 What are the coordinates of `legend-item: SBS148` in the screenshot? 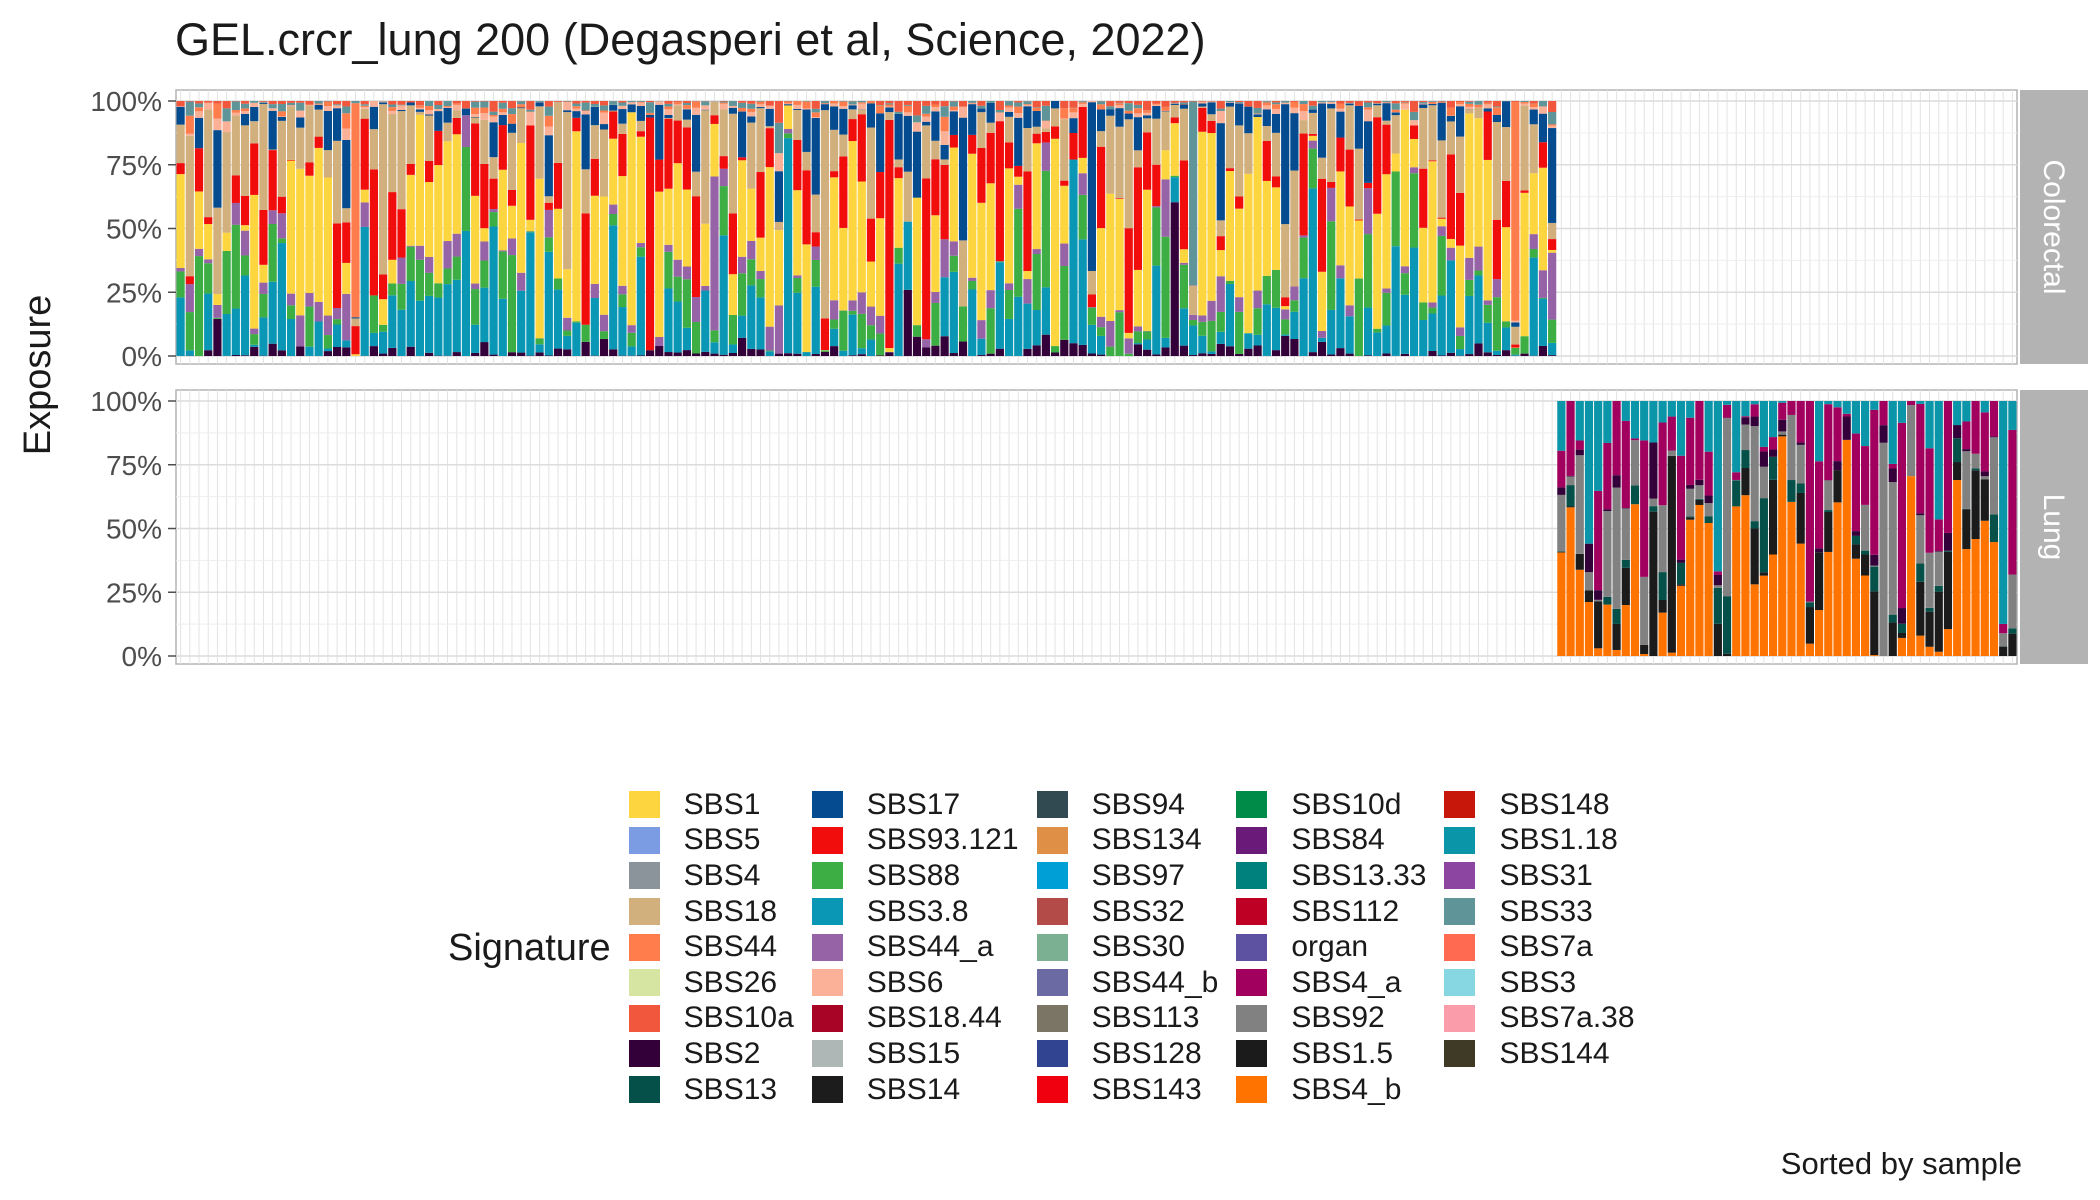 It's located at (1539, 805).